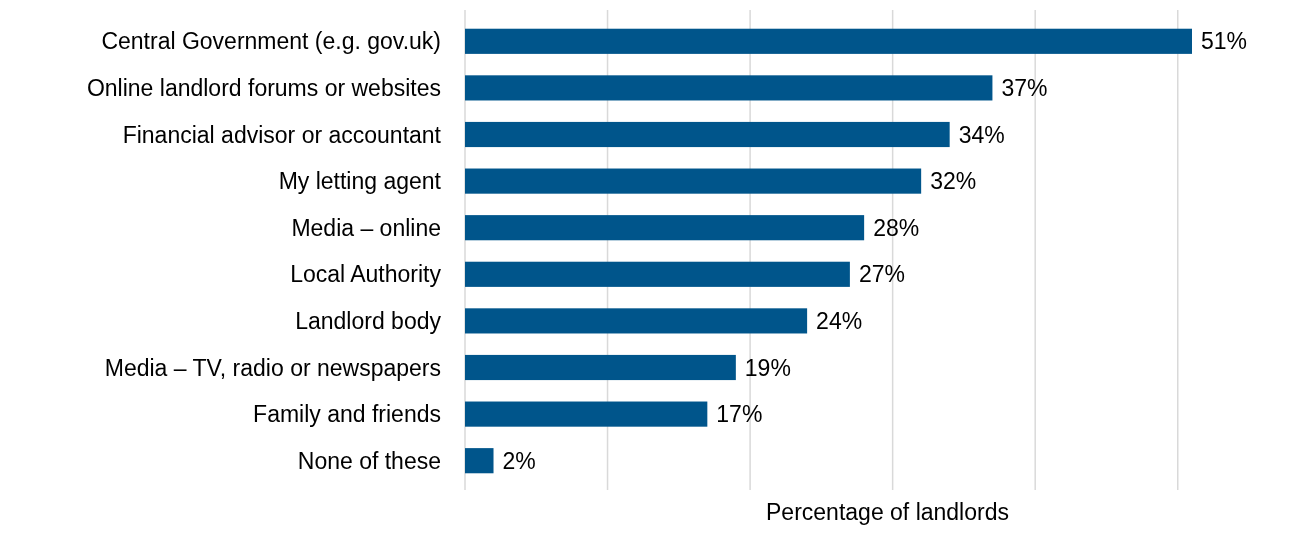  I want to click on y-tick-label: Central Government (e.g. gov.uk), so click(271, 41).